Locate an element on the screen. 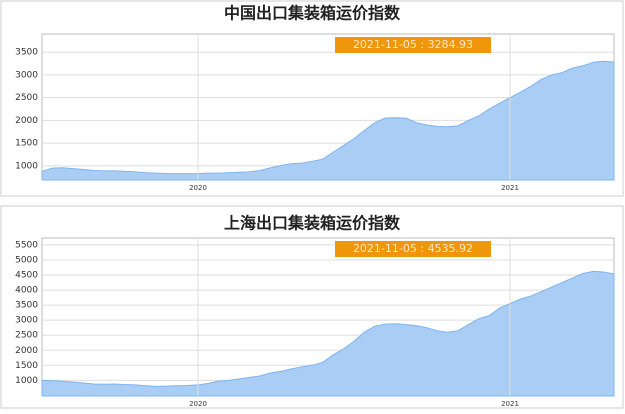  annotation: 2021-11-05 : 3284.93 is located at coordinates (413, 44).